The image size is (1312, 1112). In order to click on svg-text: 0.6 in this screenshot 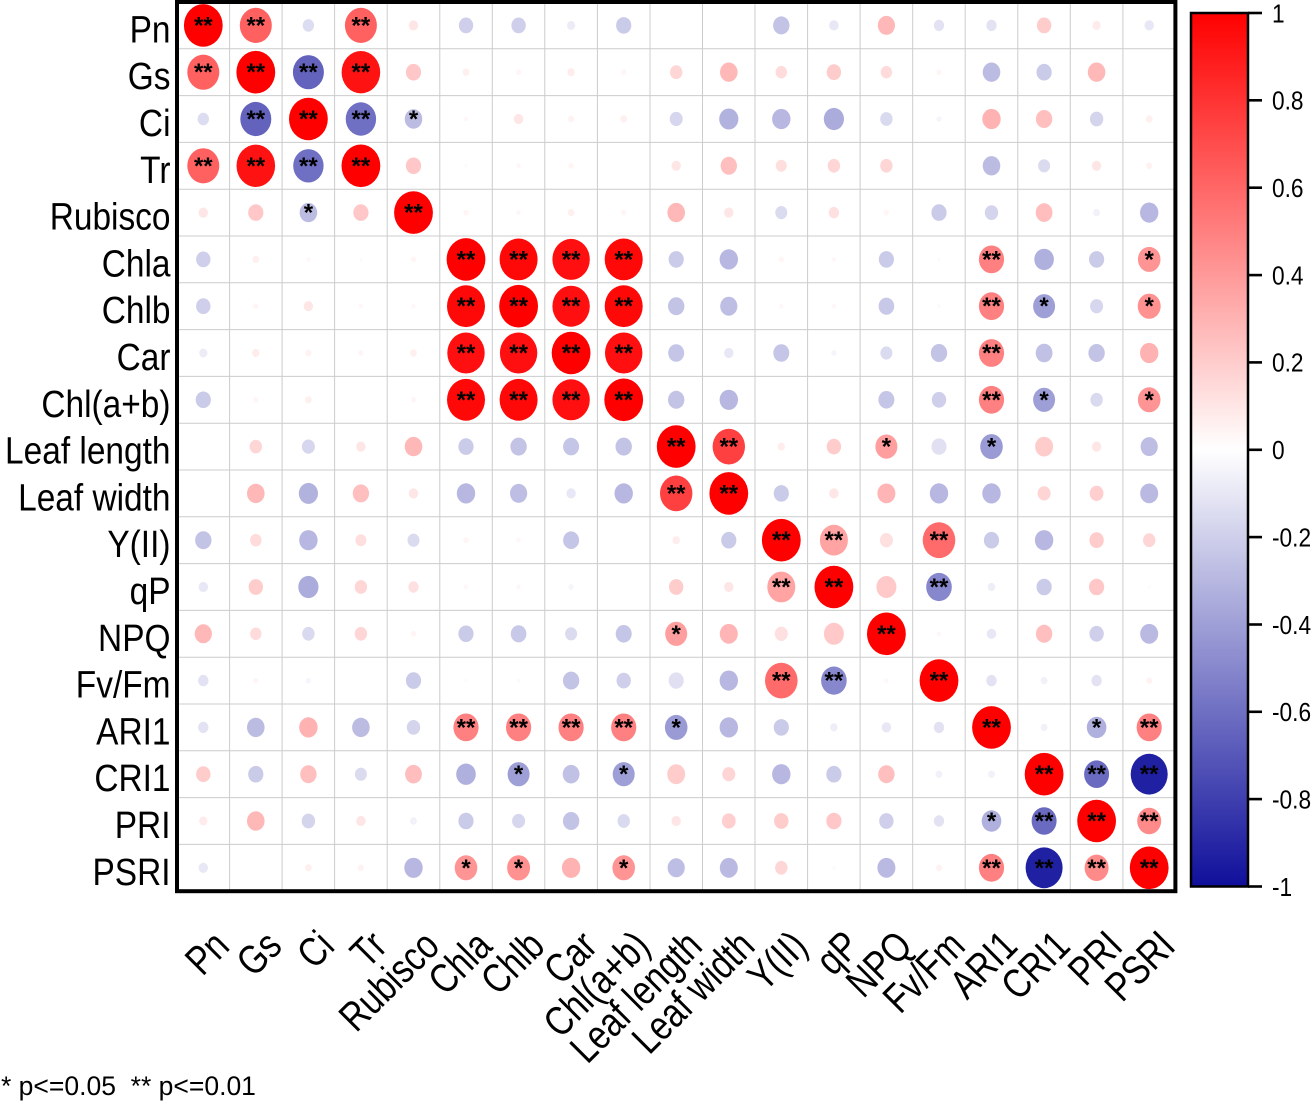, I will do `click(1288, 189)`.